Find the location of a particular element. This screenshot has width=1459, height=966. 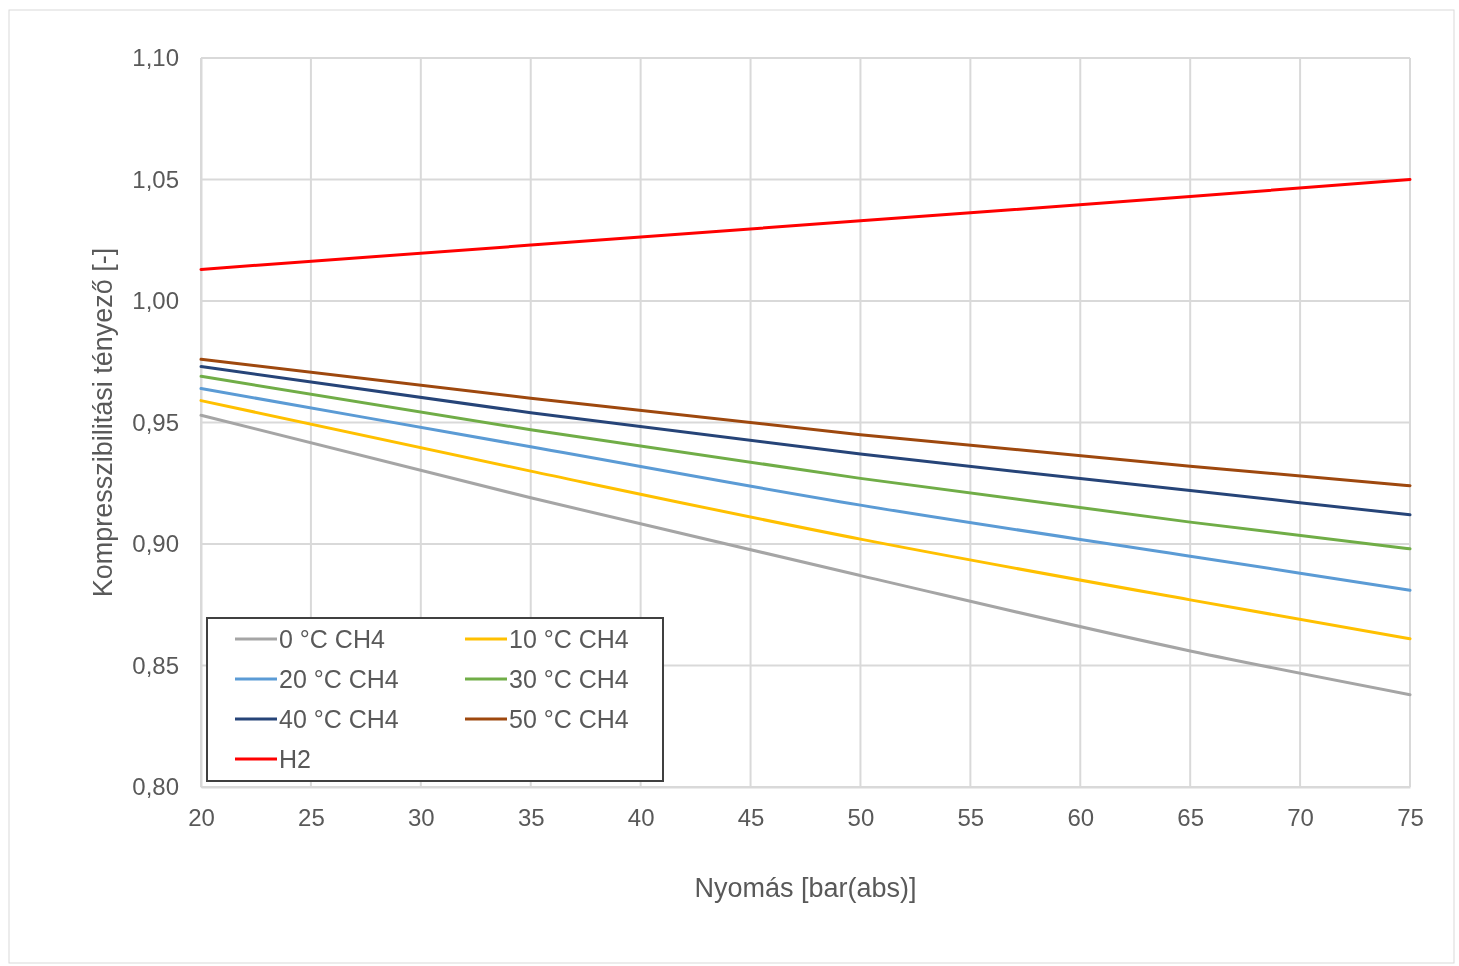

x-tick-label: 50 is located at coordinates (861, 818).